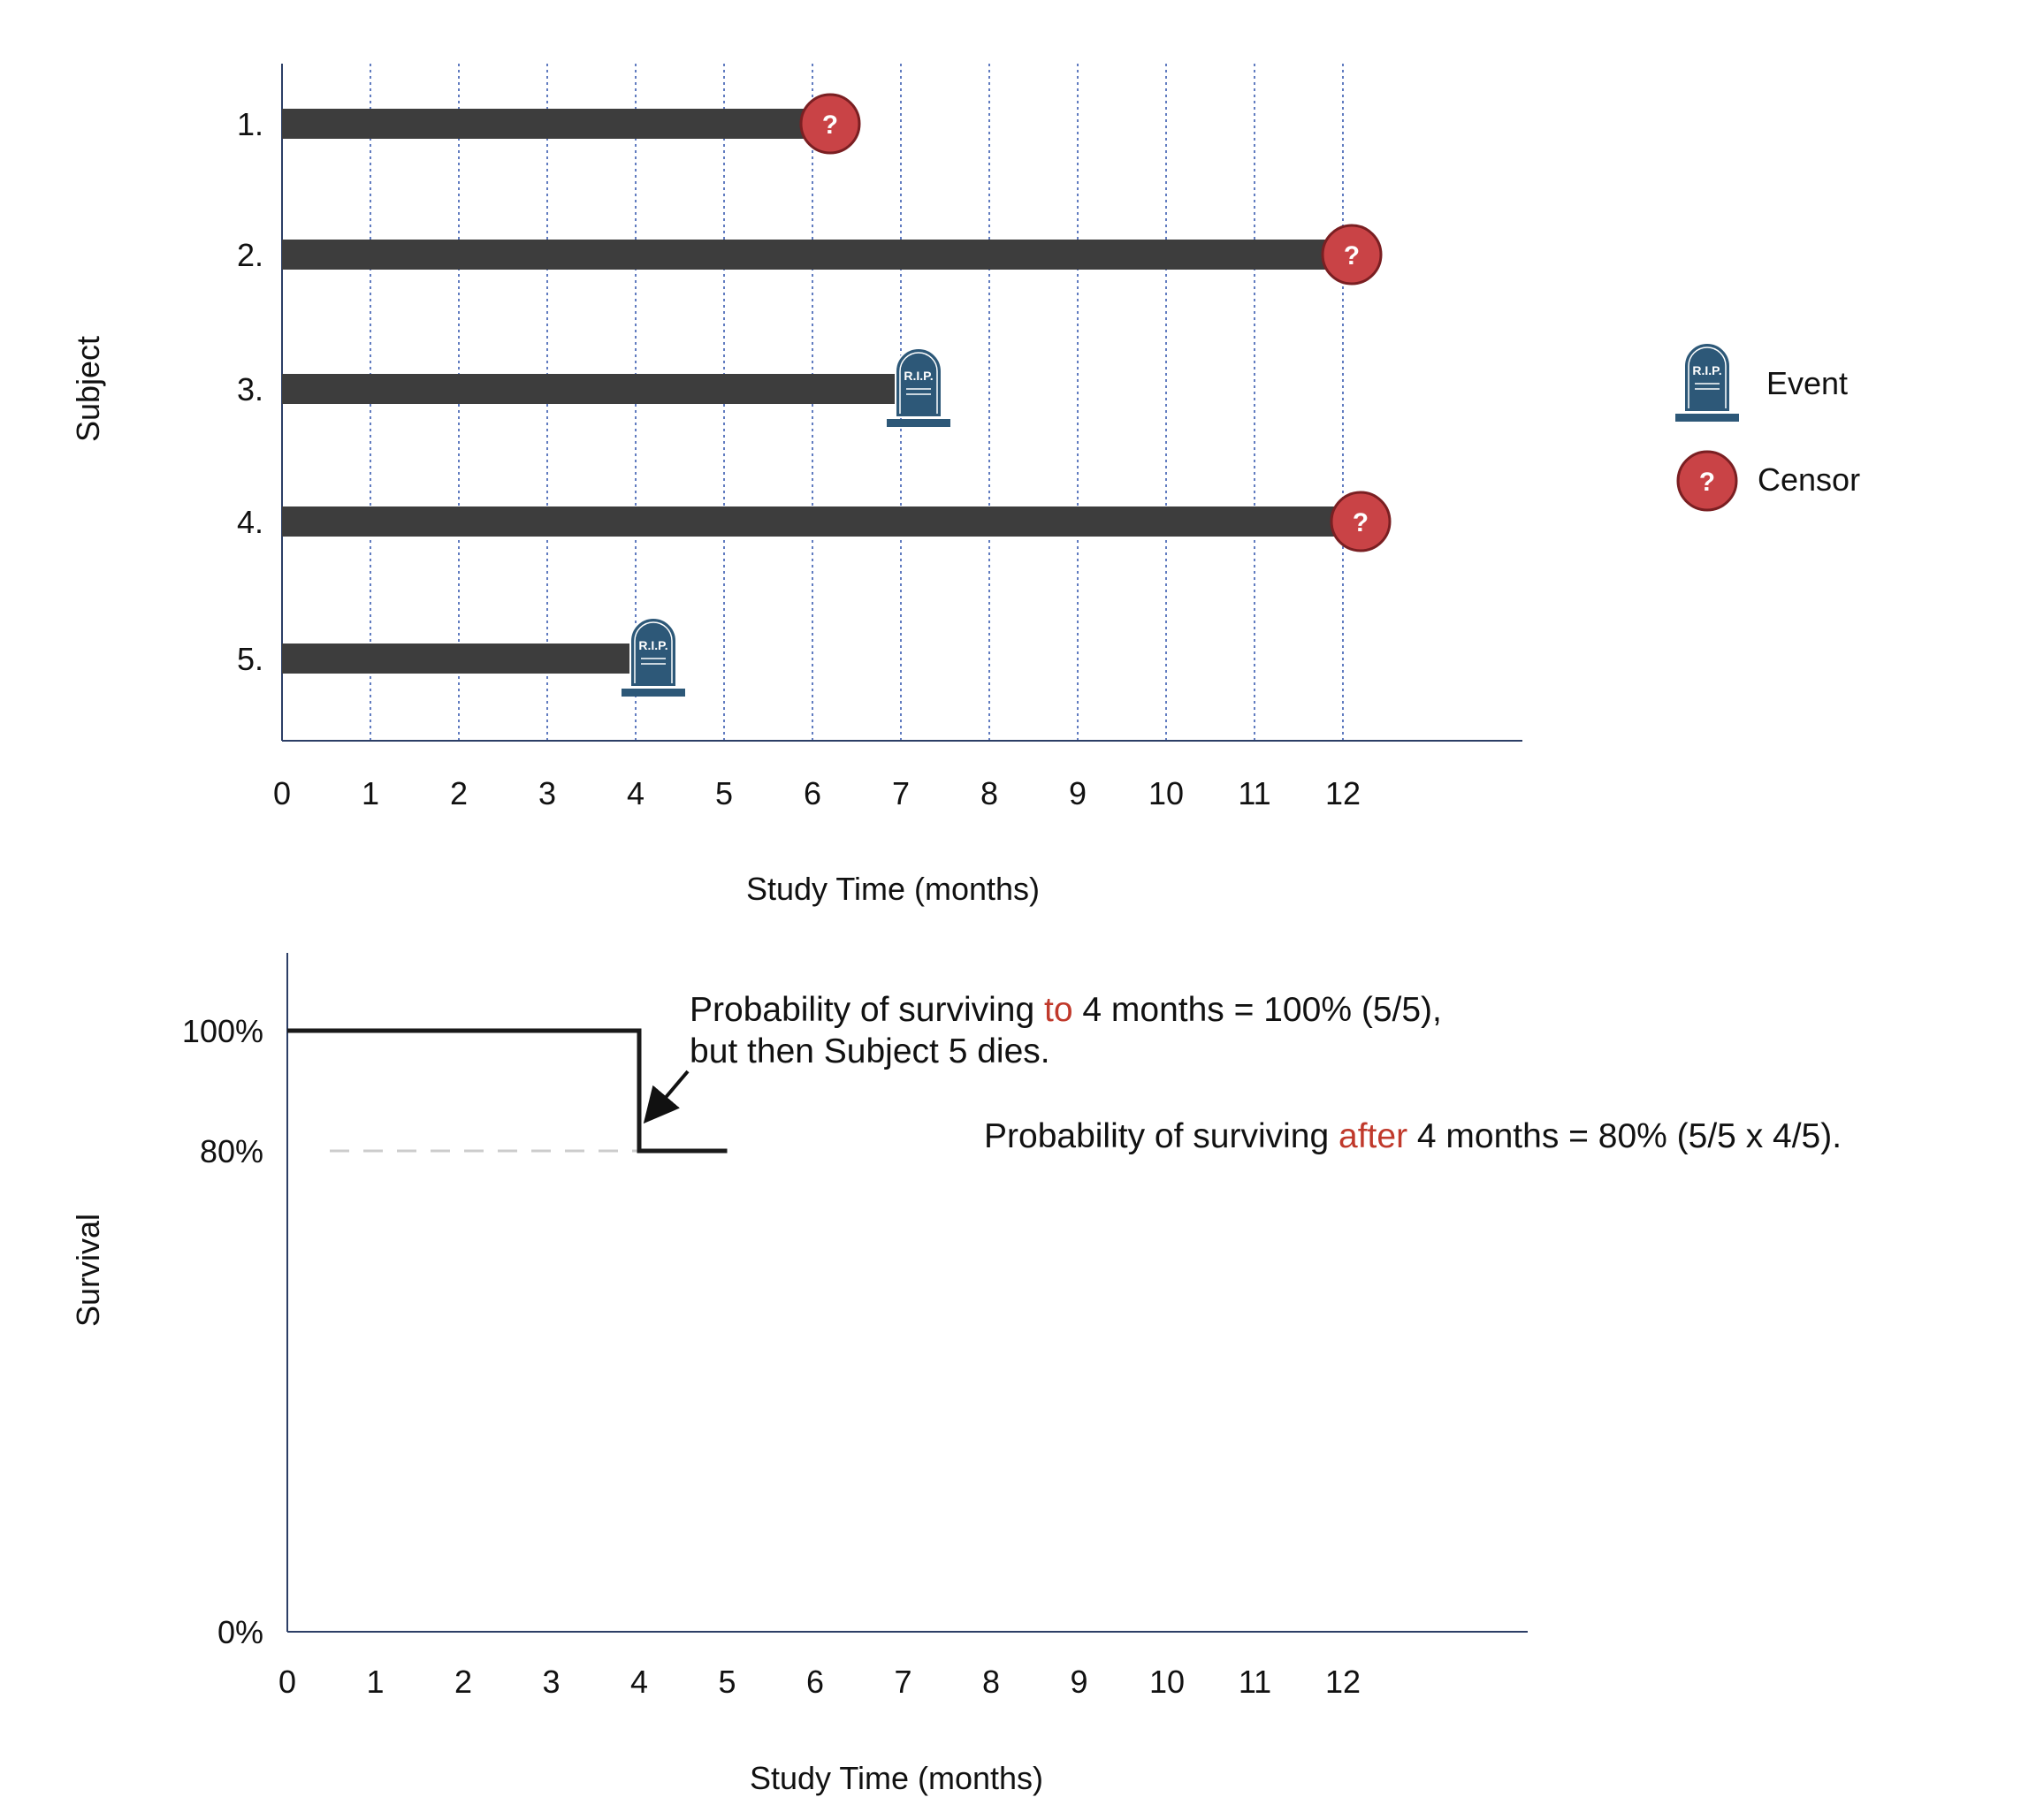  Describe the element at coordinates (88, 389) in the screenshot. I see `timeline-y-axis-title: Subject` at that location.